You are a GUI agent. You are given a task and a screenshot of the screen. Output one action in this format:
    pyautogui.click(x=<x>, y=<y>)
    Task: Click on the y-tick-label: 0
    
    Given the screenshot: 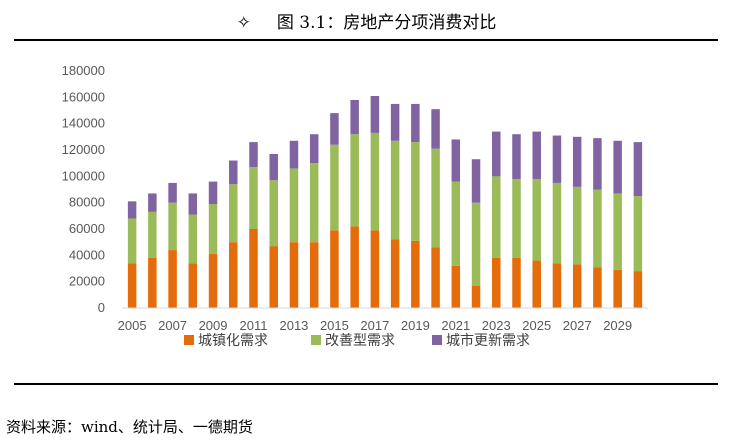 What is the action you would take?
    pyautogui.click(x=101, y=307)
    